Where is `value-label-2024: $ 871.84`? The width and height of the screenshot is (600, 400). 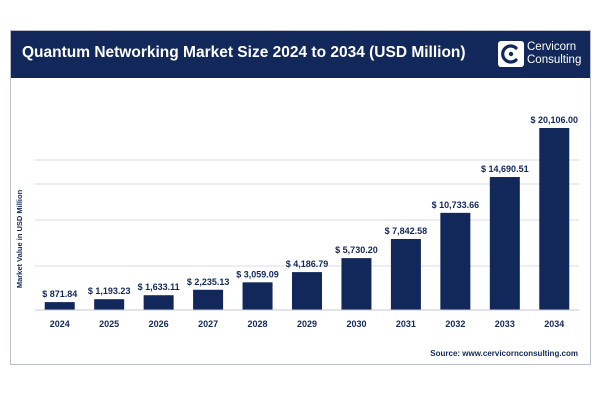
value-label-2024: $ 871.84 is located at coordinates (59, 294).